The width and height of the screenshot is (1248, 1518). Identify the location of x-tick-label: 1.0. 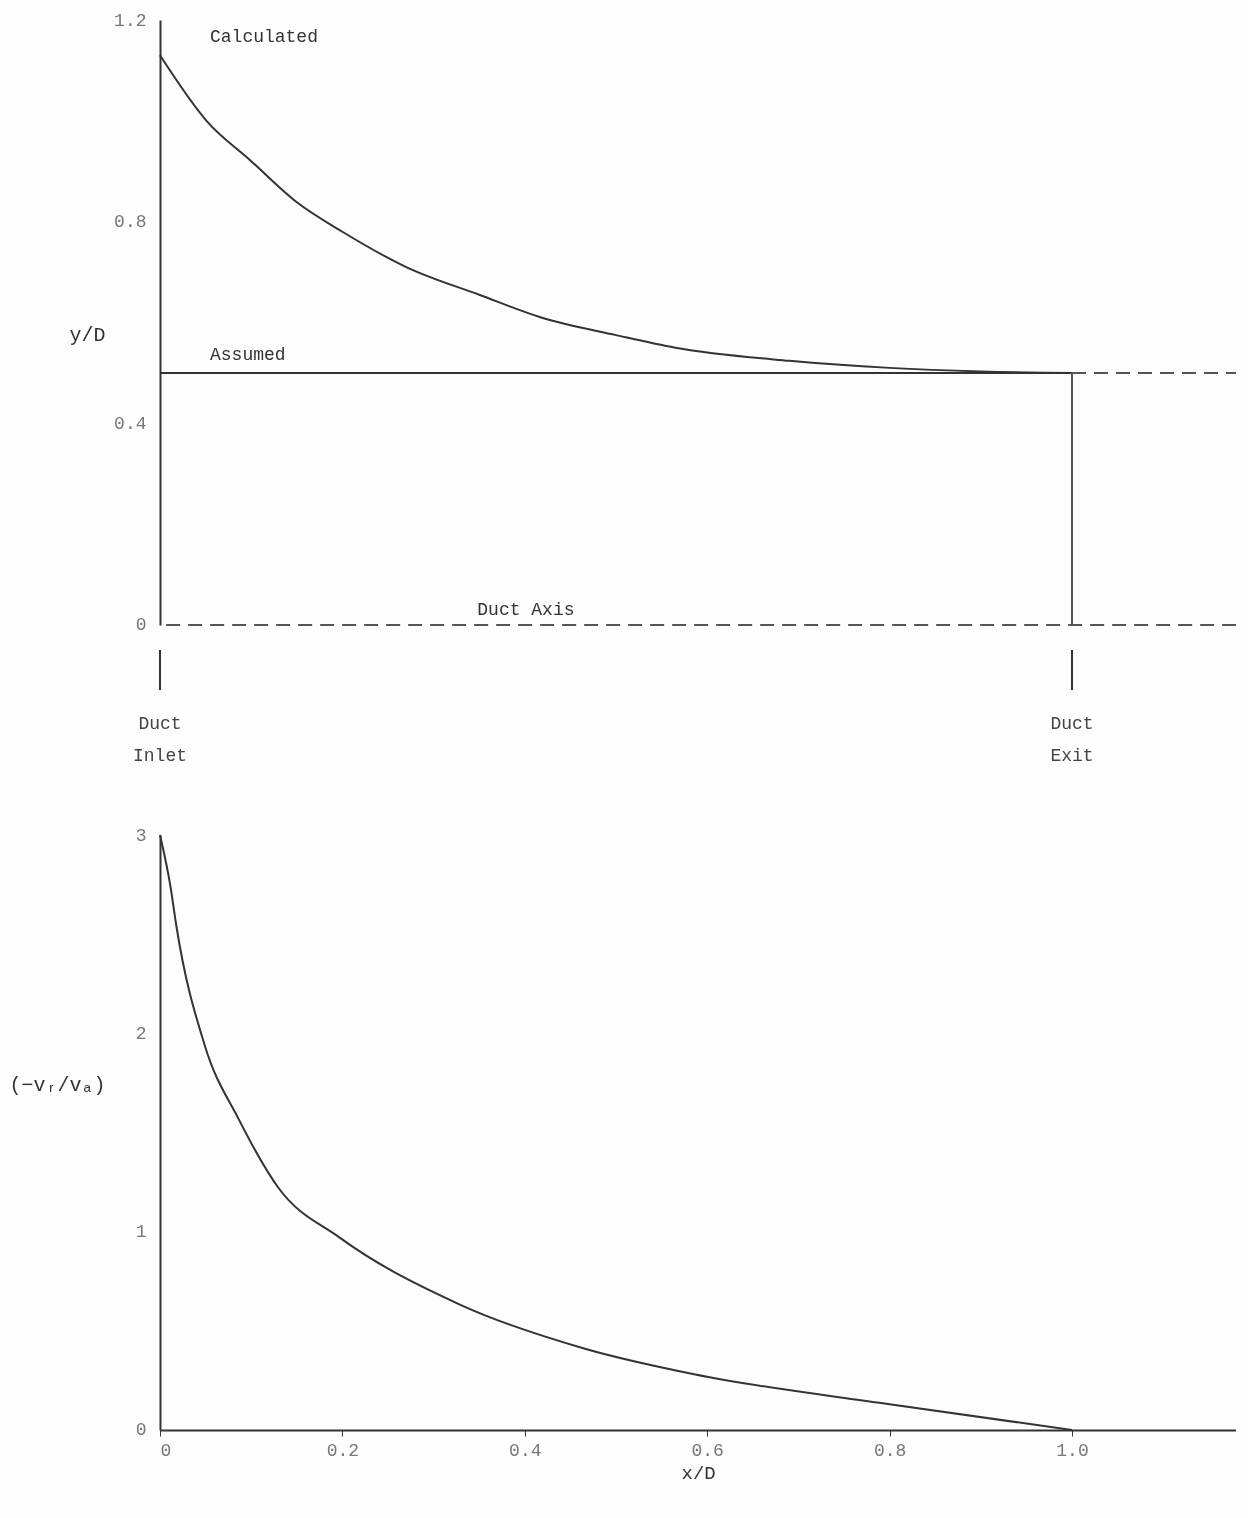
(1072, 1451).